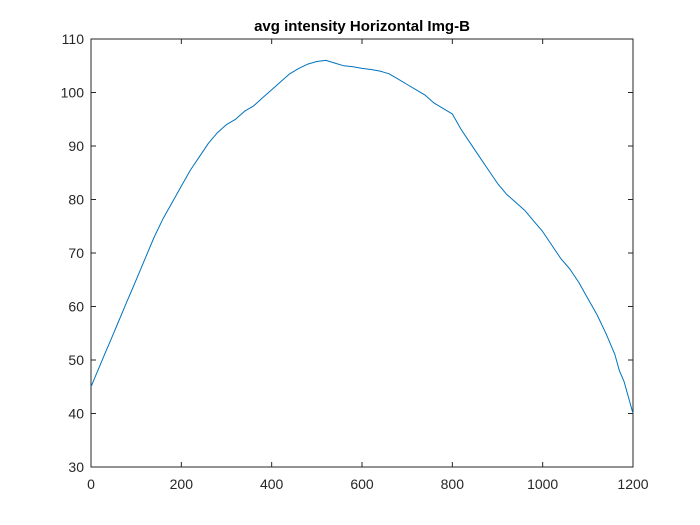 The image size is (700, 525). I want to click on y-tick-label: 100, so click(73, 93).